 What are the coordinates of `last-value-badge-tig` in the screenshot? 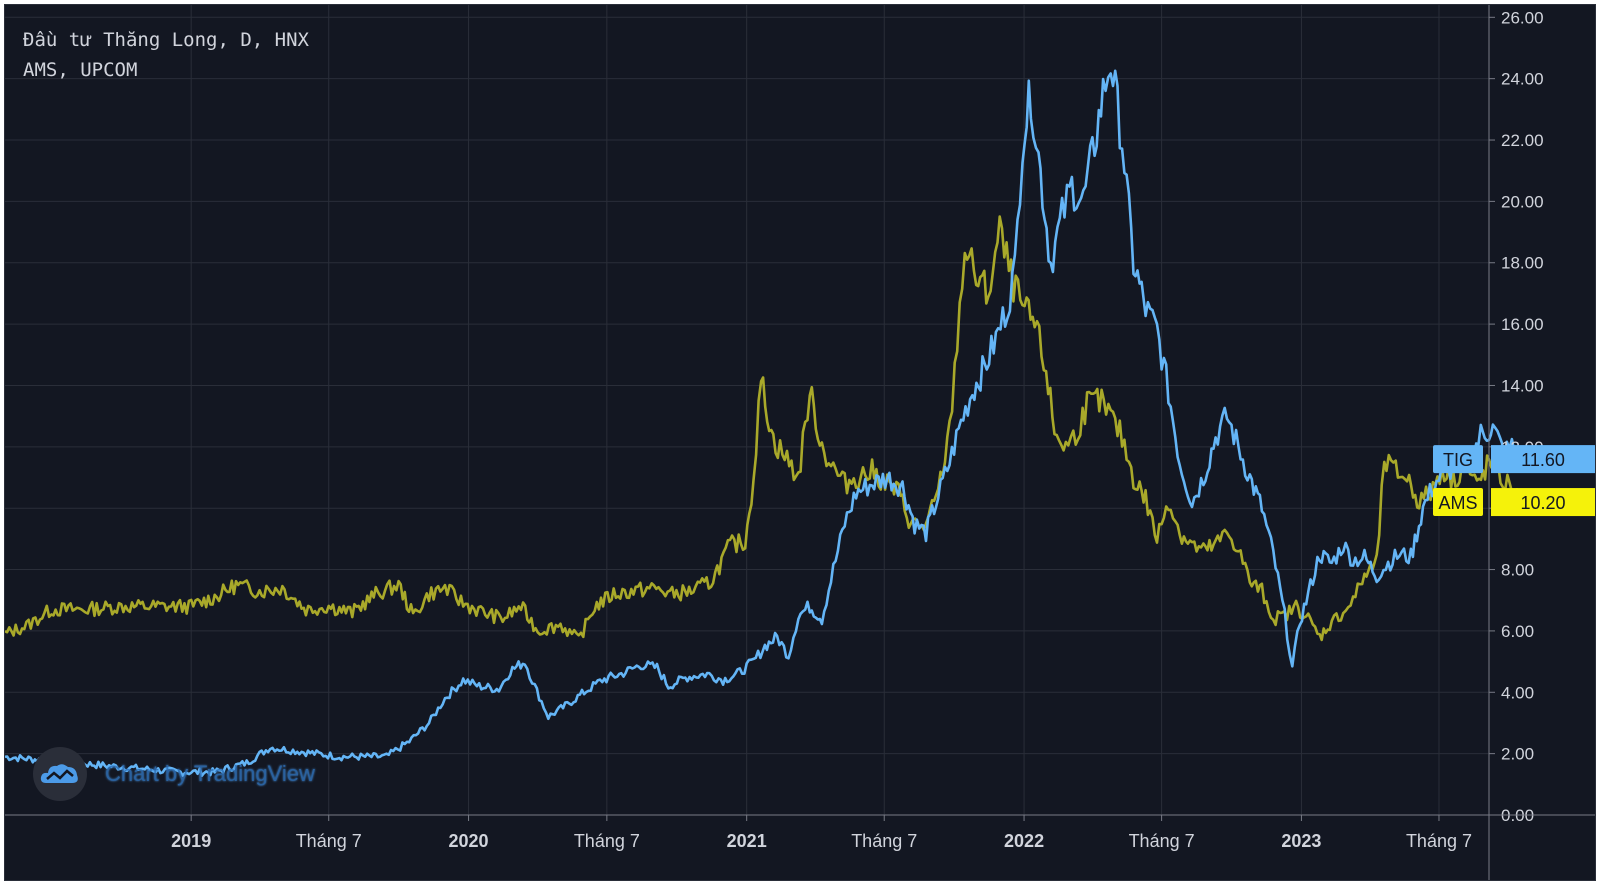 It's located at (1543, 459).